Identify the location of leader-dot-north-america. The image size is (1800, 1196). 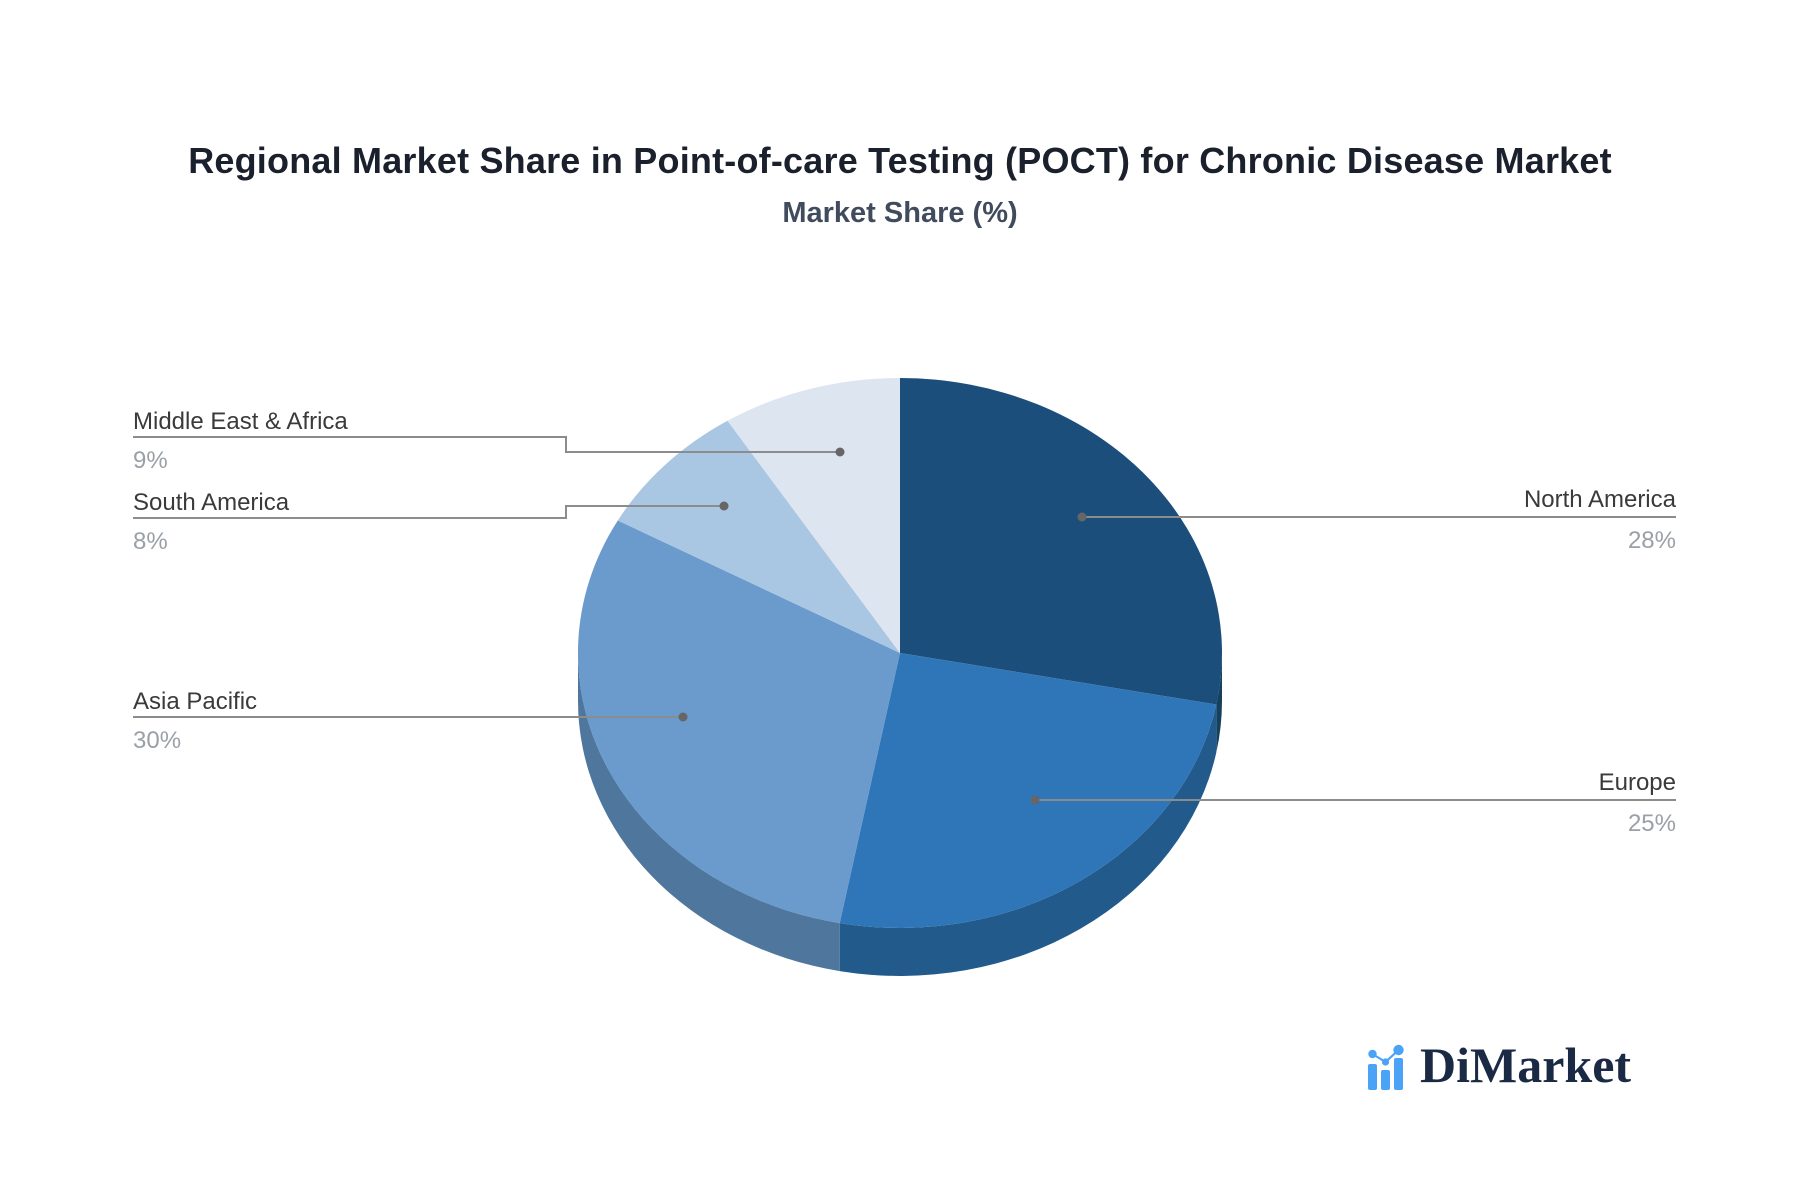
(1082, 517).